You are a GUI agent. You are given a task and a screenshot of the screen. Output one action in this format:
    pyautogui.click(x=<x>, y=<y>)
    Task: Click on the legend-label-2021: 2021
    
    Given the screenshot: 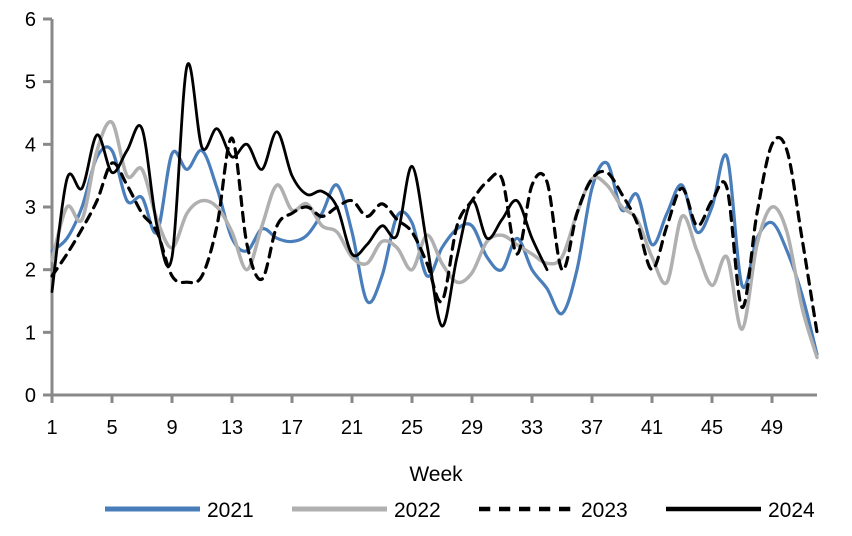 What is the action you would take?
    pyautogui.click(x=230, y=510)
    